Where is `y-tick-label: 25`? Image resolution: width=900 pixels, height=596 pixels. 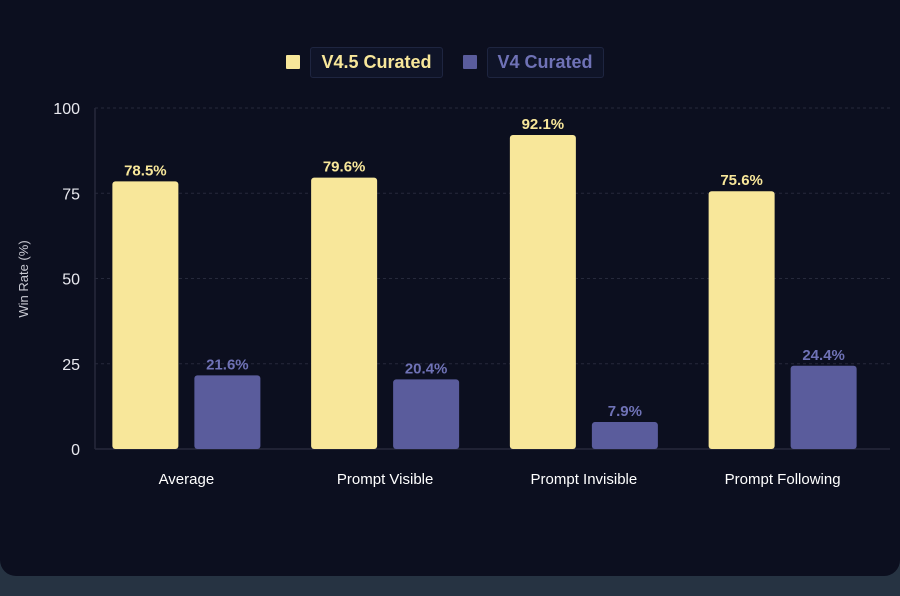
y-tick-label: 25 is located at coordinates (71, 365).